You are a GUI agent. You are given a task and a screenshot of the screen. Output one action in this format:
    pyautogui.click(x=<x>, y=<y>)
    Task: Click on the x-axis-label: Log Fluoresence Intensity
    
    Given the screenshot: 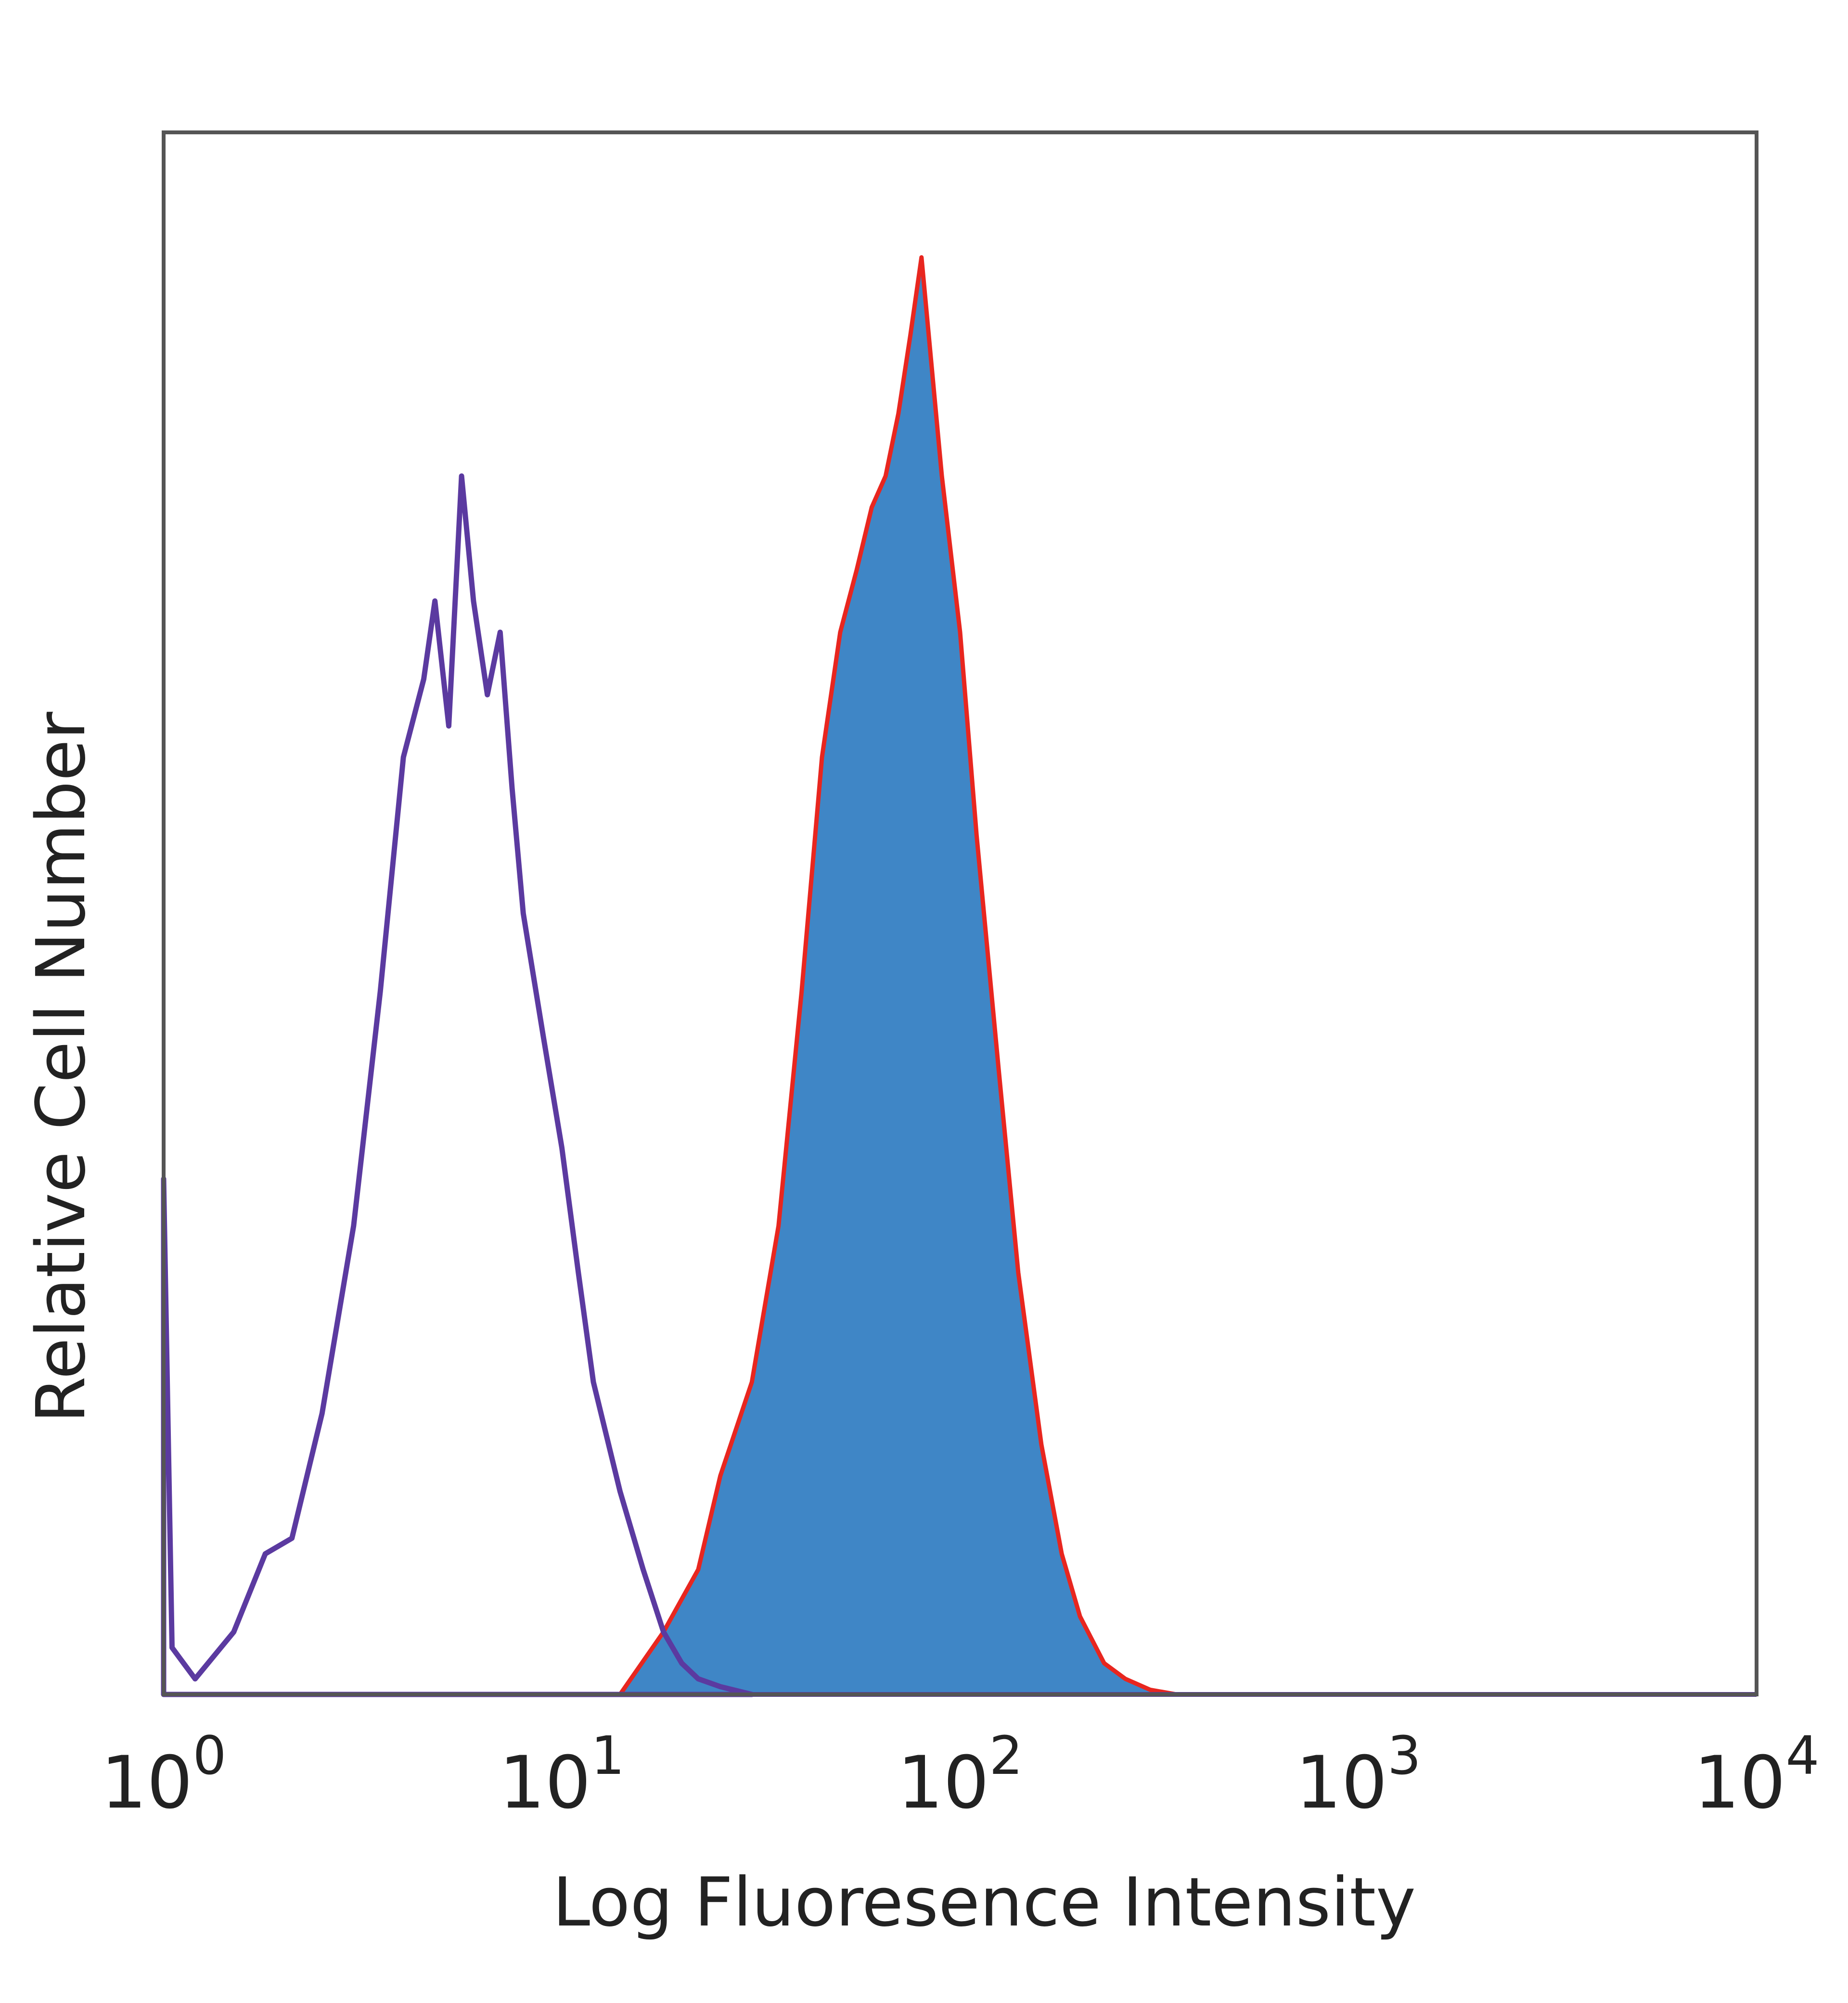 What is the action you would take?
    pyautogui.click(x=984, y=1902)
    